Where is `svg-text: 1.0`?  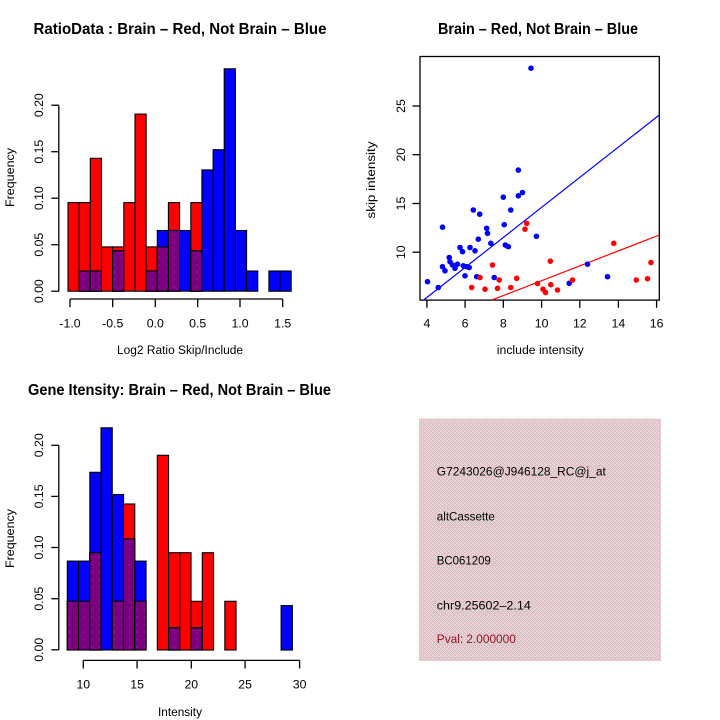
svg-text: 1.0 is located at coordinates (239, 323).